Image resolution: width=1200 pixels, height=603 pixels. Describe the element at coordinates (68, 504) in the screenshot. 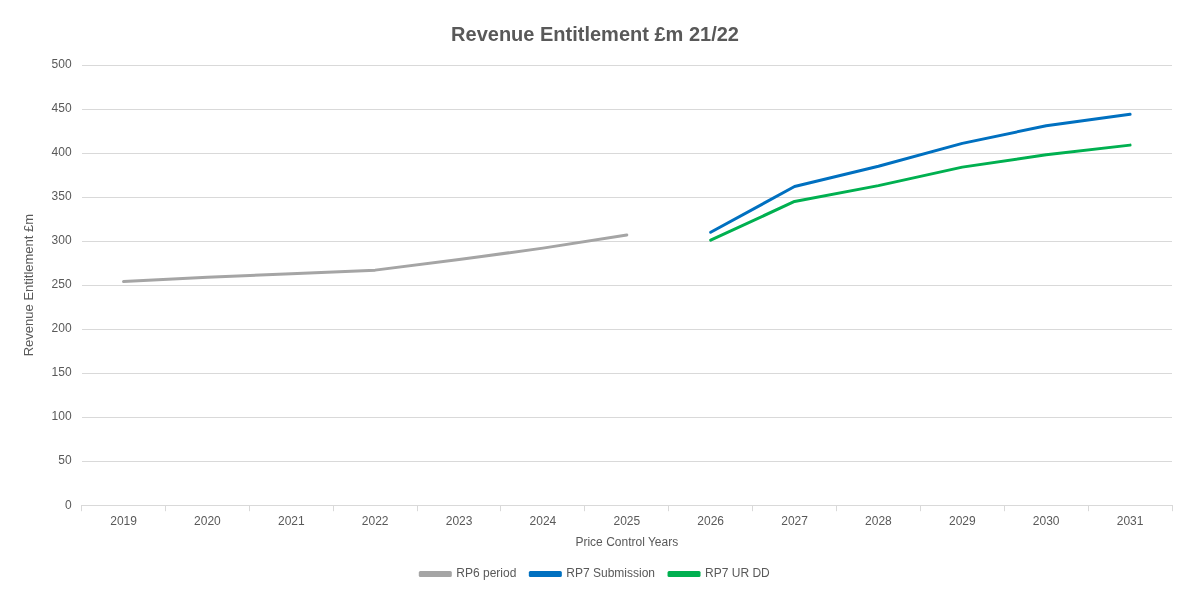

I see `y-tick-label: 0` at that location.